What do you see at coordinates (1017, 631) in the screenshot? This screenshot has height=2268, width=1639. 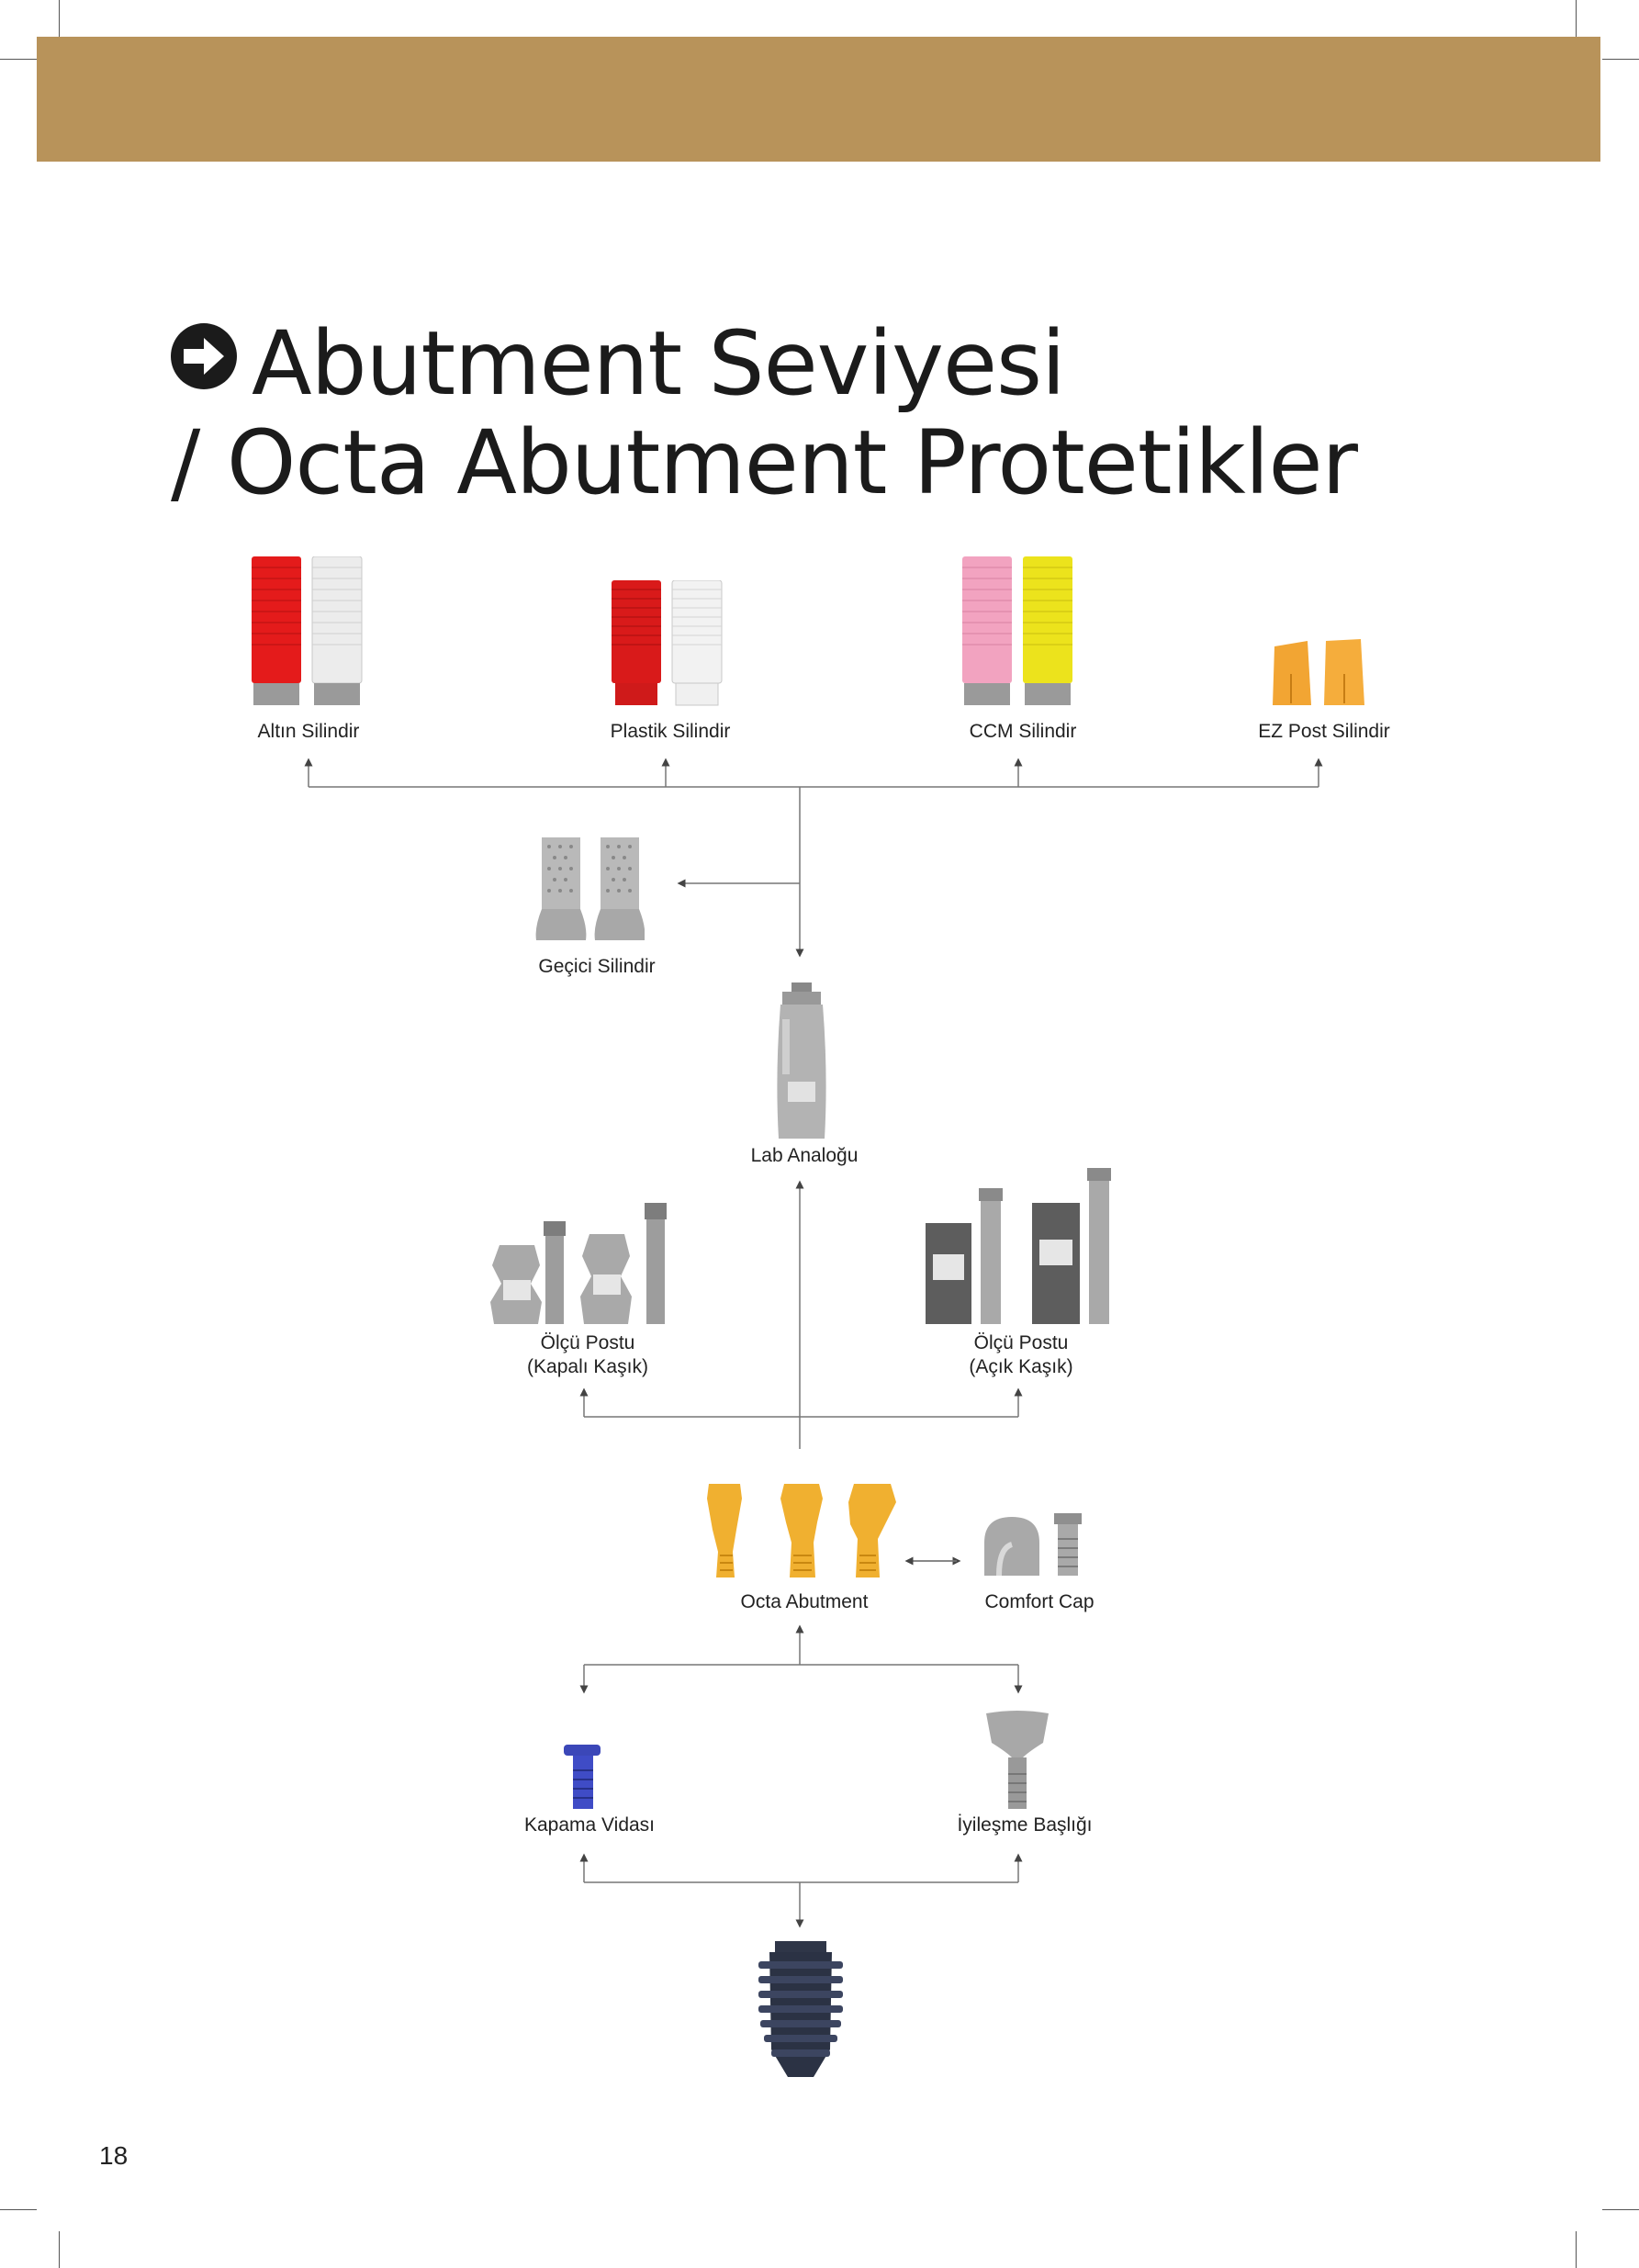 I see `ccm-silindir-image` at bounding box center [1017, 631].